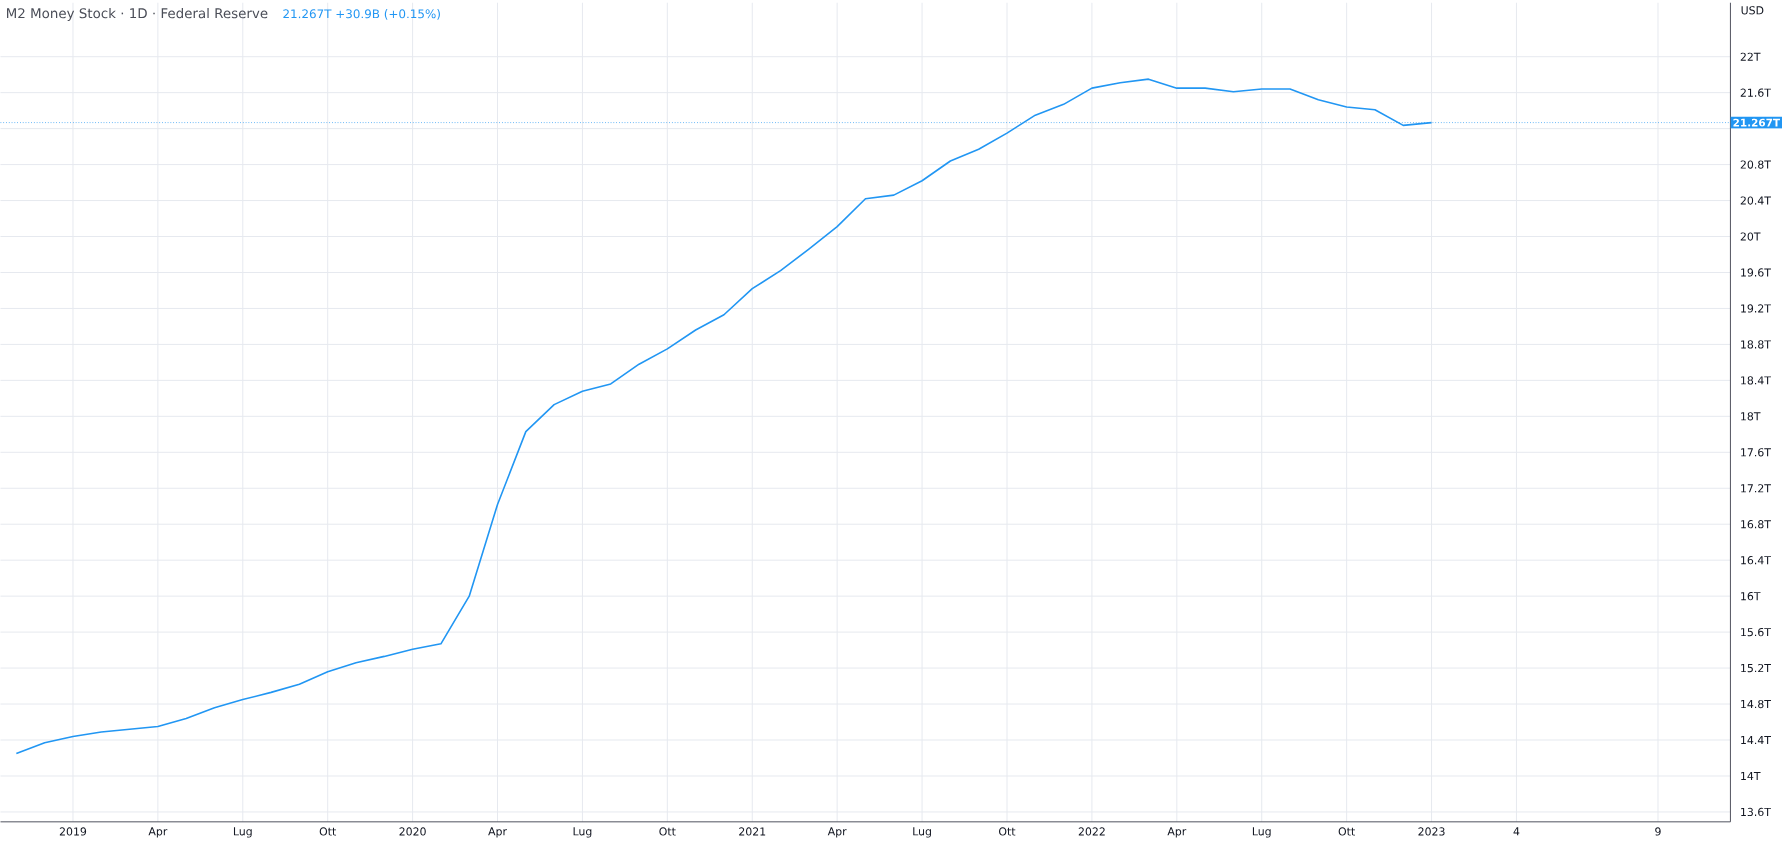 The width and height of the screenshot is (1782, 847). Describe the element at coordinates (1755, 200) in the screenshot. I see `y-tick-label: 20.4T` at that location.